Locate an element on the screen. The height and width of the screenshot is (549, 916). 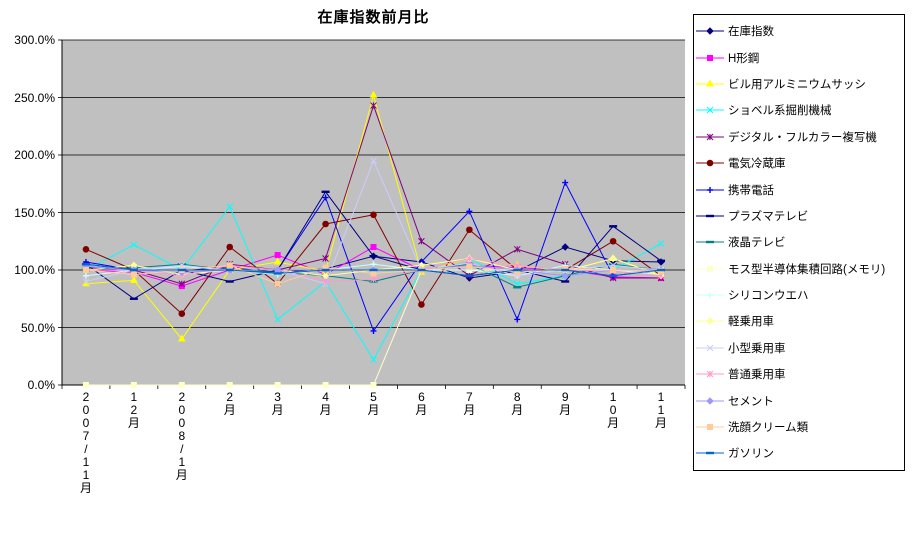
legend-label: 携帯電話 is located at coordinates (751, 190).